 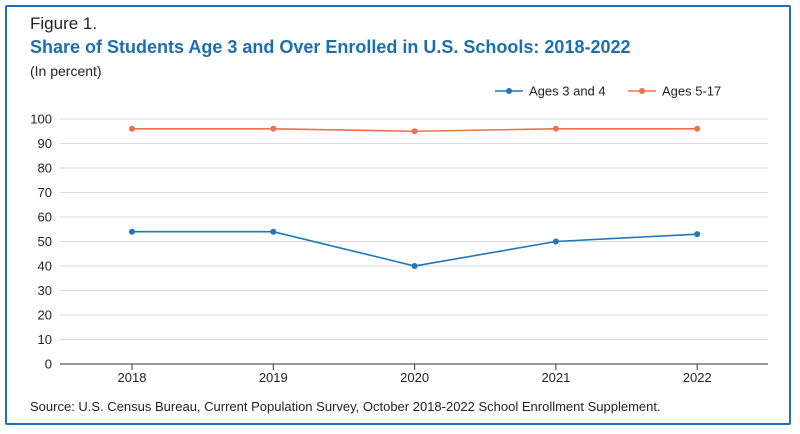 I want to click on y-tick-label: 50, so click(x=45, y=241).